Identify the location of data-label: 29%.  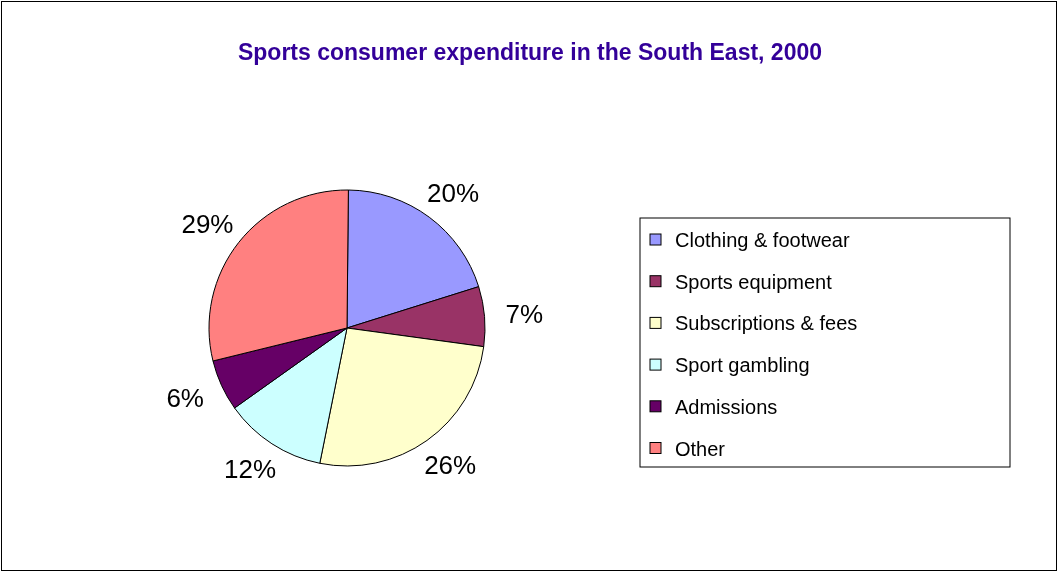
(207, 223).